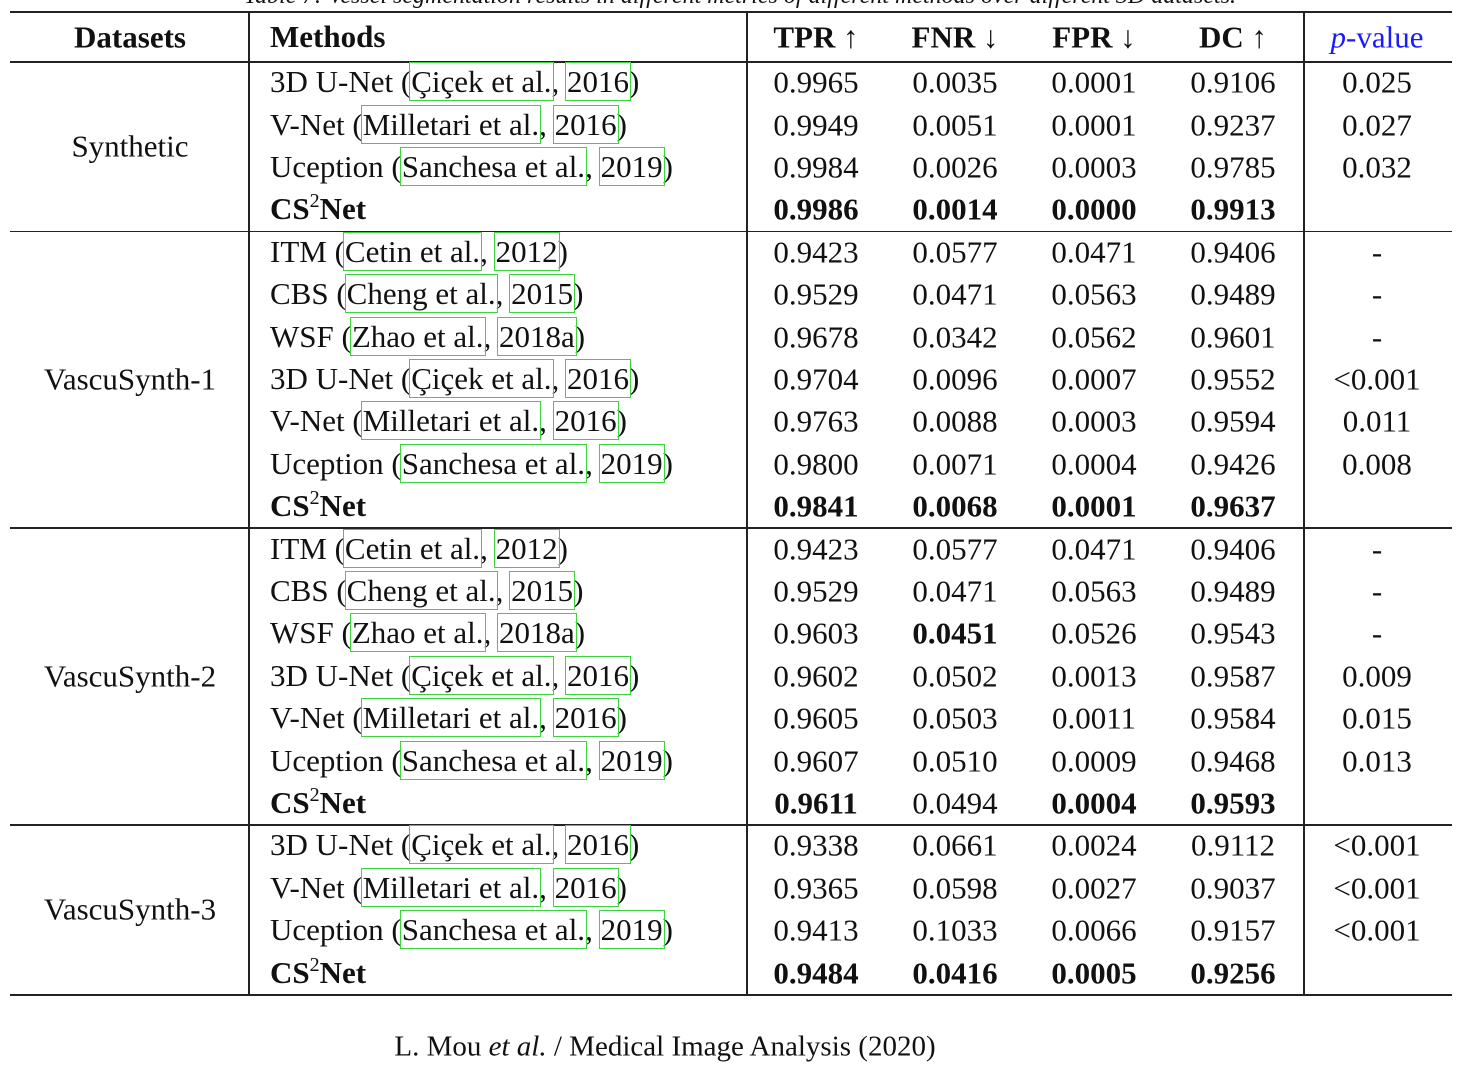 The width and height of the screenshot is (1480, 1077). What do you see at coordinates (130, 37) in the screenshot?
I see `column-header: Datasets` at bounding box center [130, 37].